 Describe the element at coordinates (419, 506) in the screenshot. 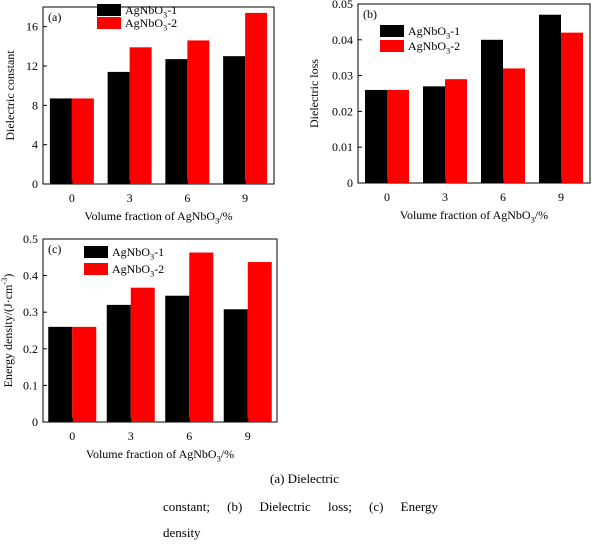

I see `caption-word: Energy` at that location.